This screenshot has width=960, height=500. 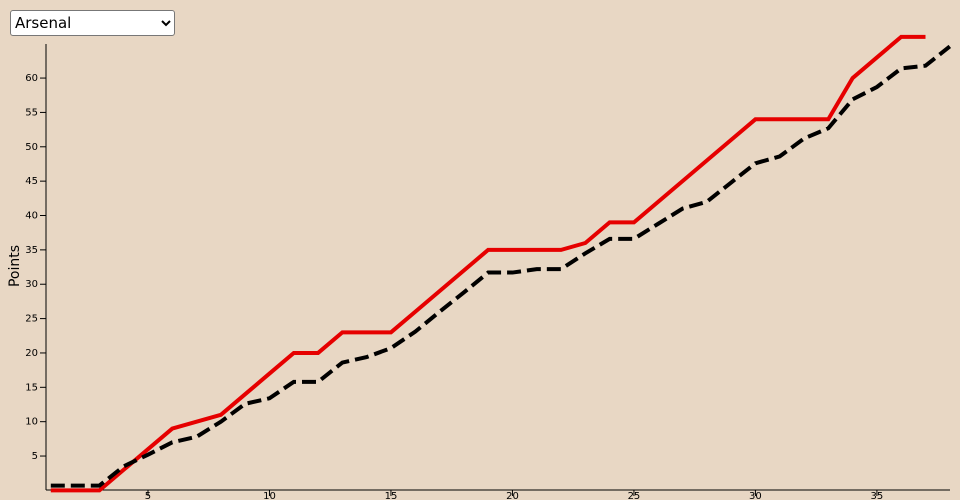 I want to click on x-tick-label: 10, so click(x=269, y=495).